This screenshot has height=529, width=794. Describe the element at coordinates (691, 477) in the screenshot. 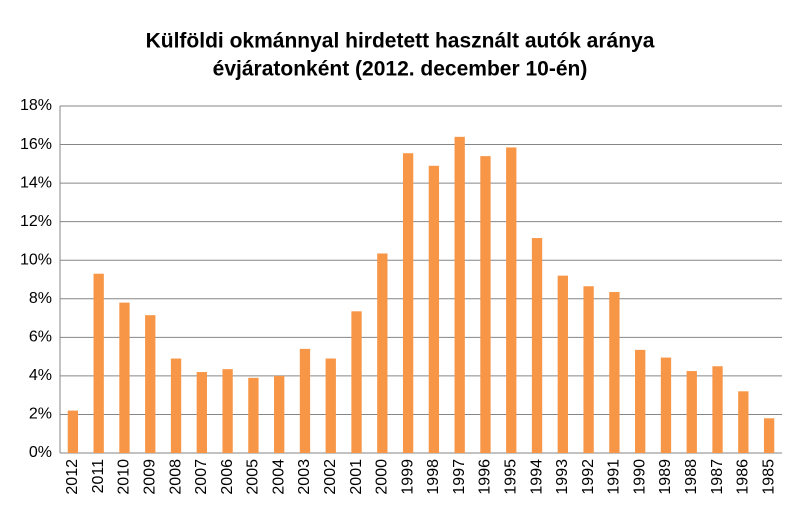

I see `x-tick-label: 1988` at that location.